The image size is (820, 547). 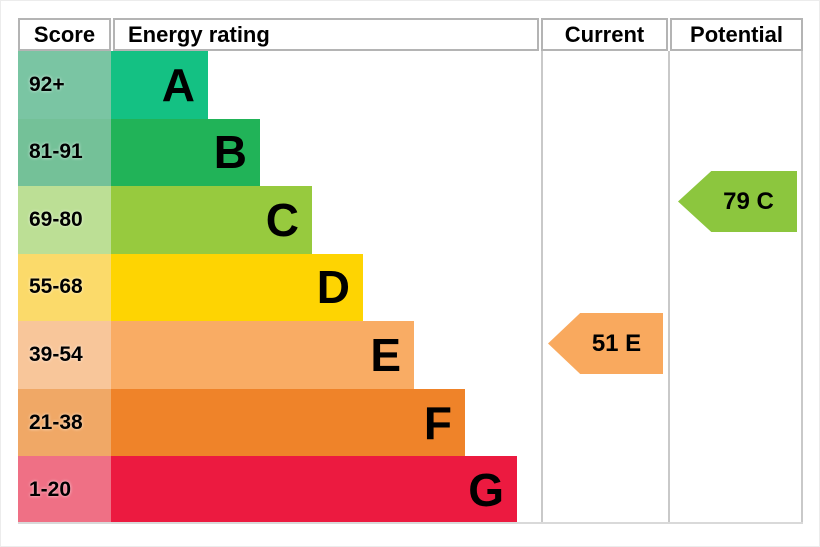 I want to click on current-column-left-border, so click(x=542, y=287).